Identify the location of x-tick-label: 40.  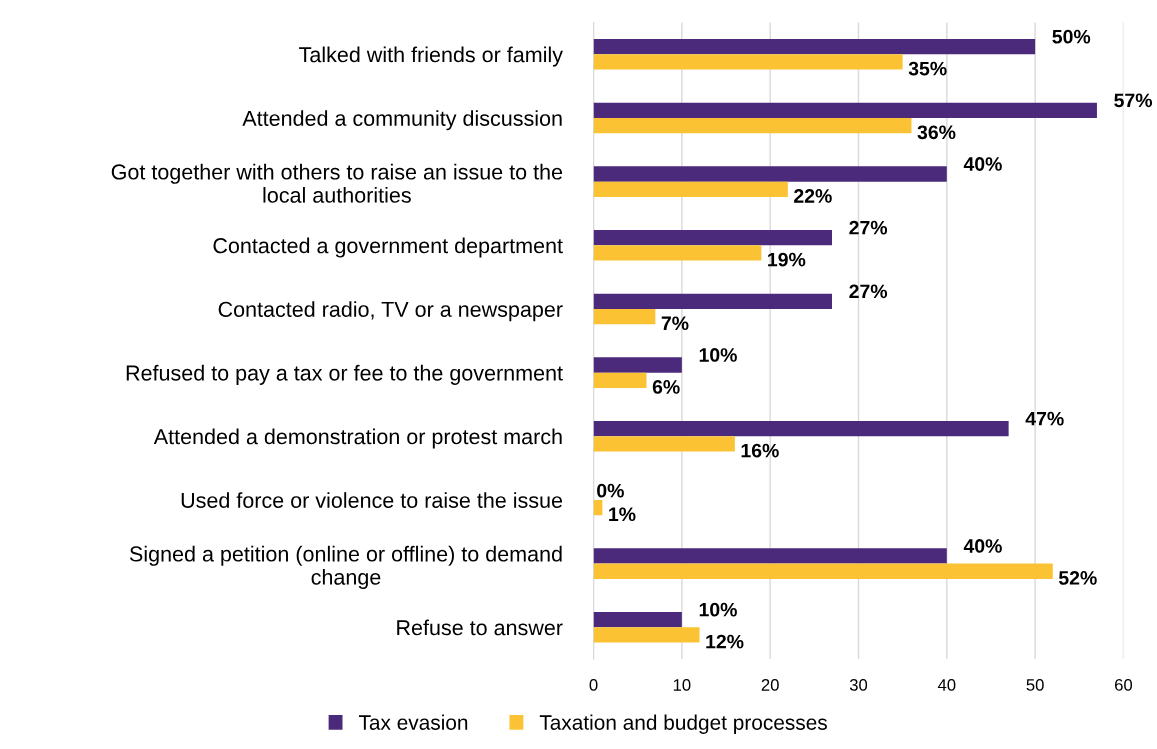
(946, 685).